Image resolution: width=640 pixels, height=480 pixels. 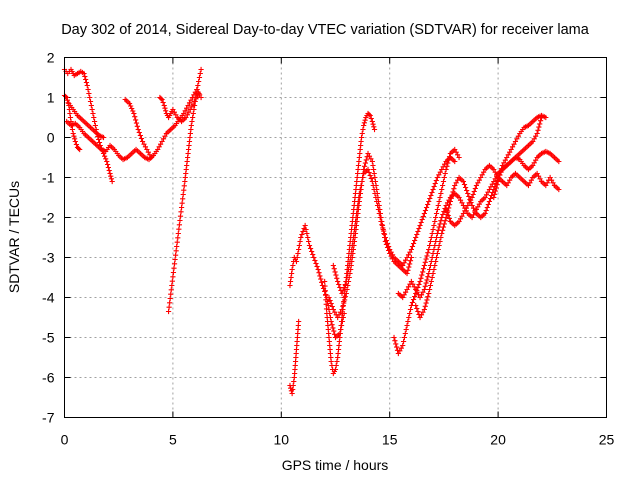 What do you see at coordinates (65, 440) in the screenshot?
I see `x-tick-label: 0` at bounding box center [65, 440].